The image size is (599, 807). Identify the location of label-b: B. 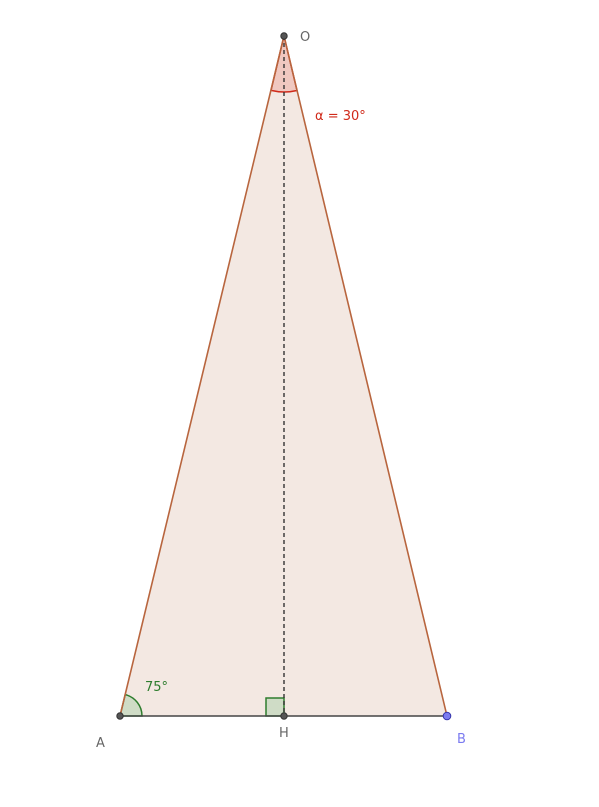
(461, 739).